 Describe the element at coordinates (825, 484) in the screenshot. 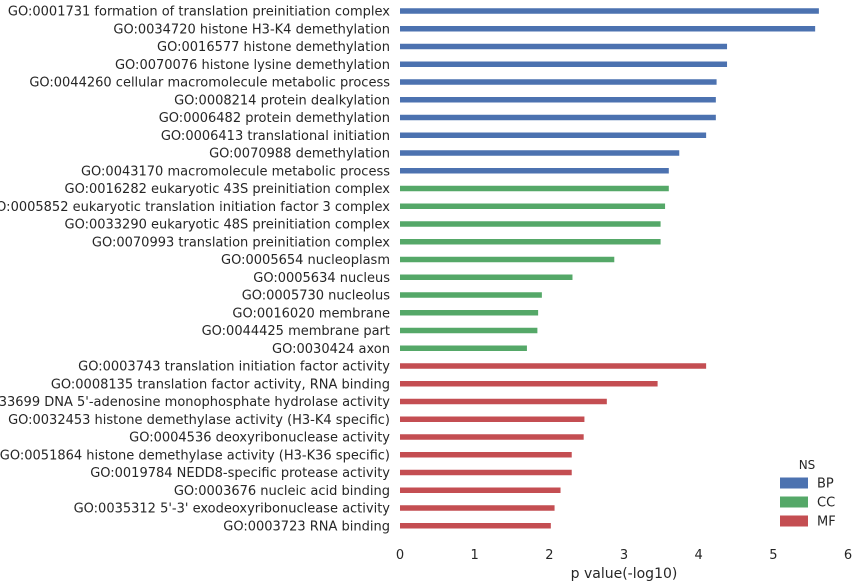

I see `legend-label-bp: BP` at that location.